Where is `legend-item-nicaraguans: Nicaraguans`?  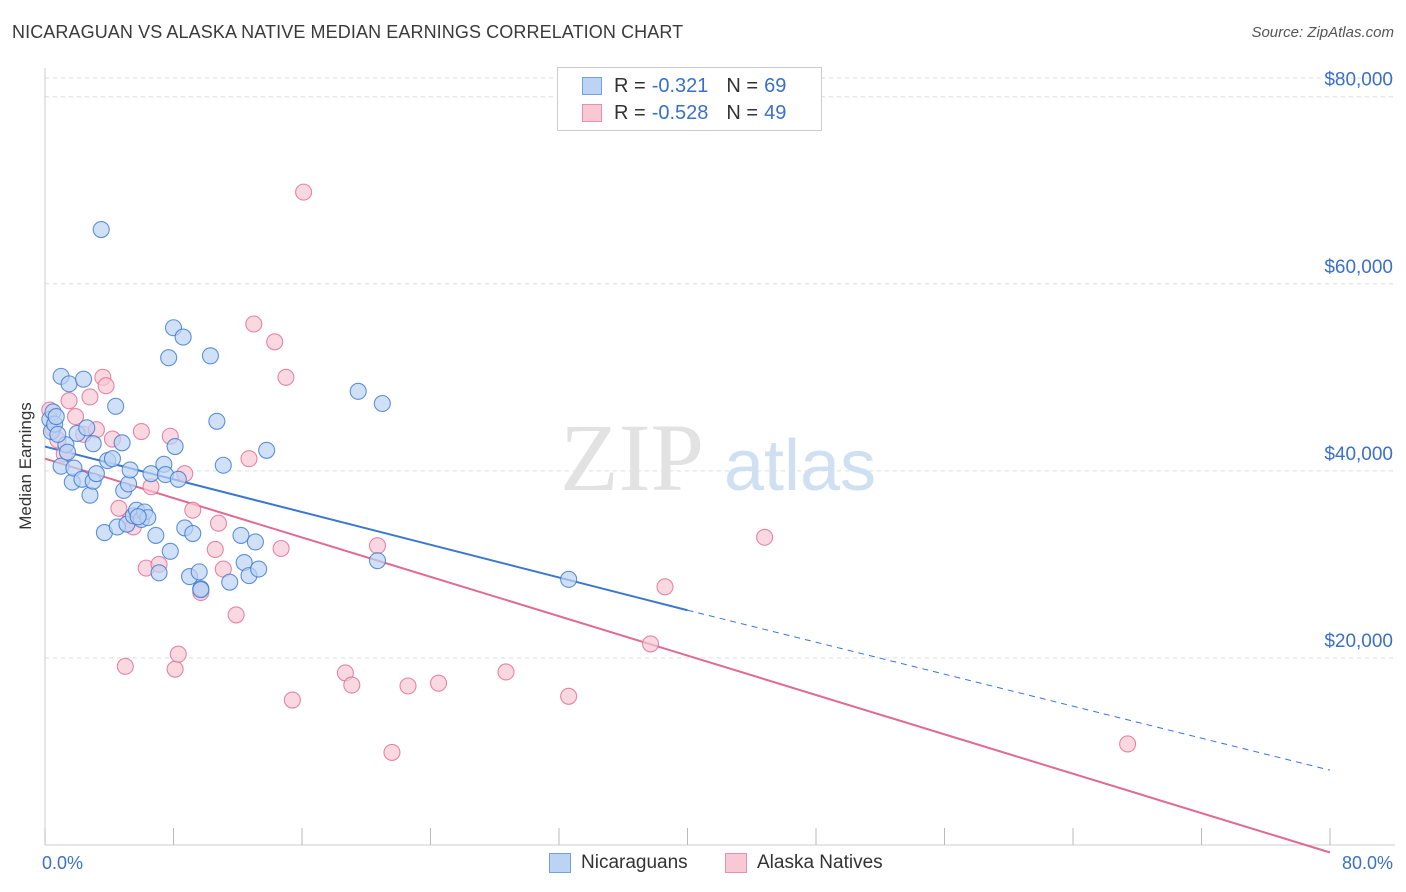
legend-item-nicaraguans: Nicaraguans is located at coordinates (618, 863).